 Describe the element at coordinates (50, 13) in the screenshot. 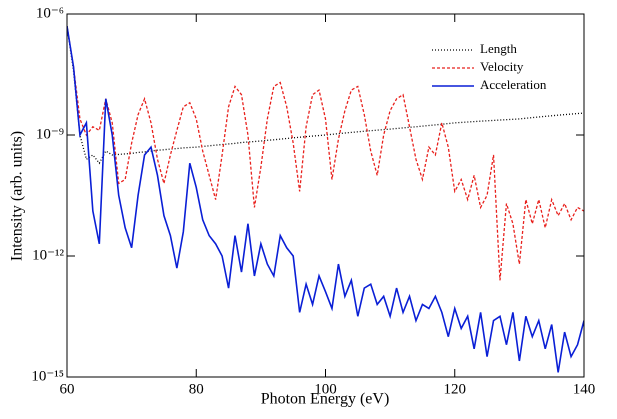

I see `y-tick-label: 10⁻⁶` at that location.